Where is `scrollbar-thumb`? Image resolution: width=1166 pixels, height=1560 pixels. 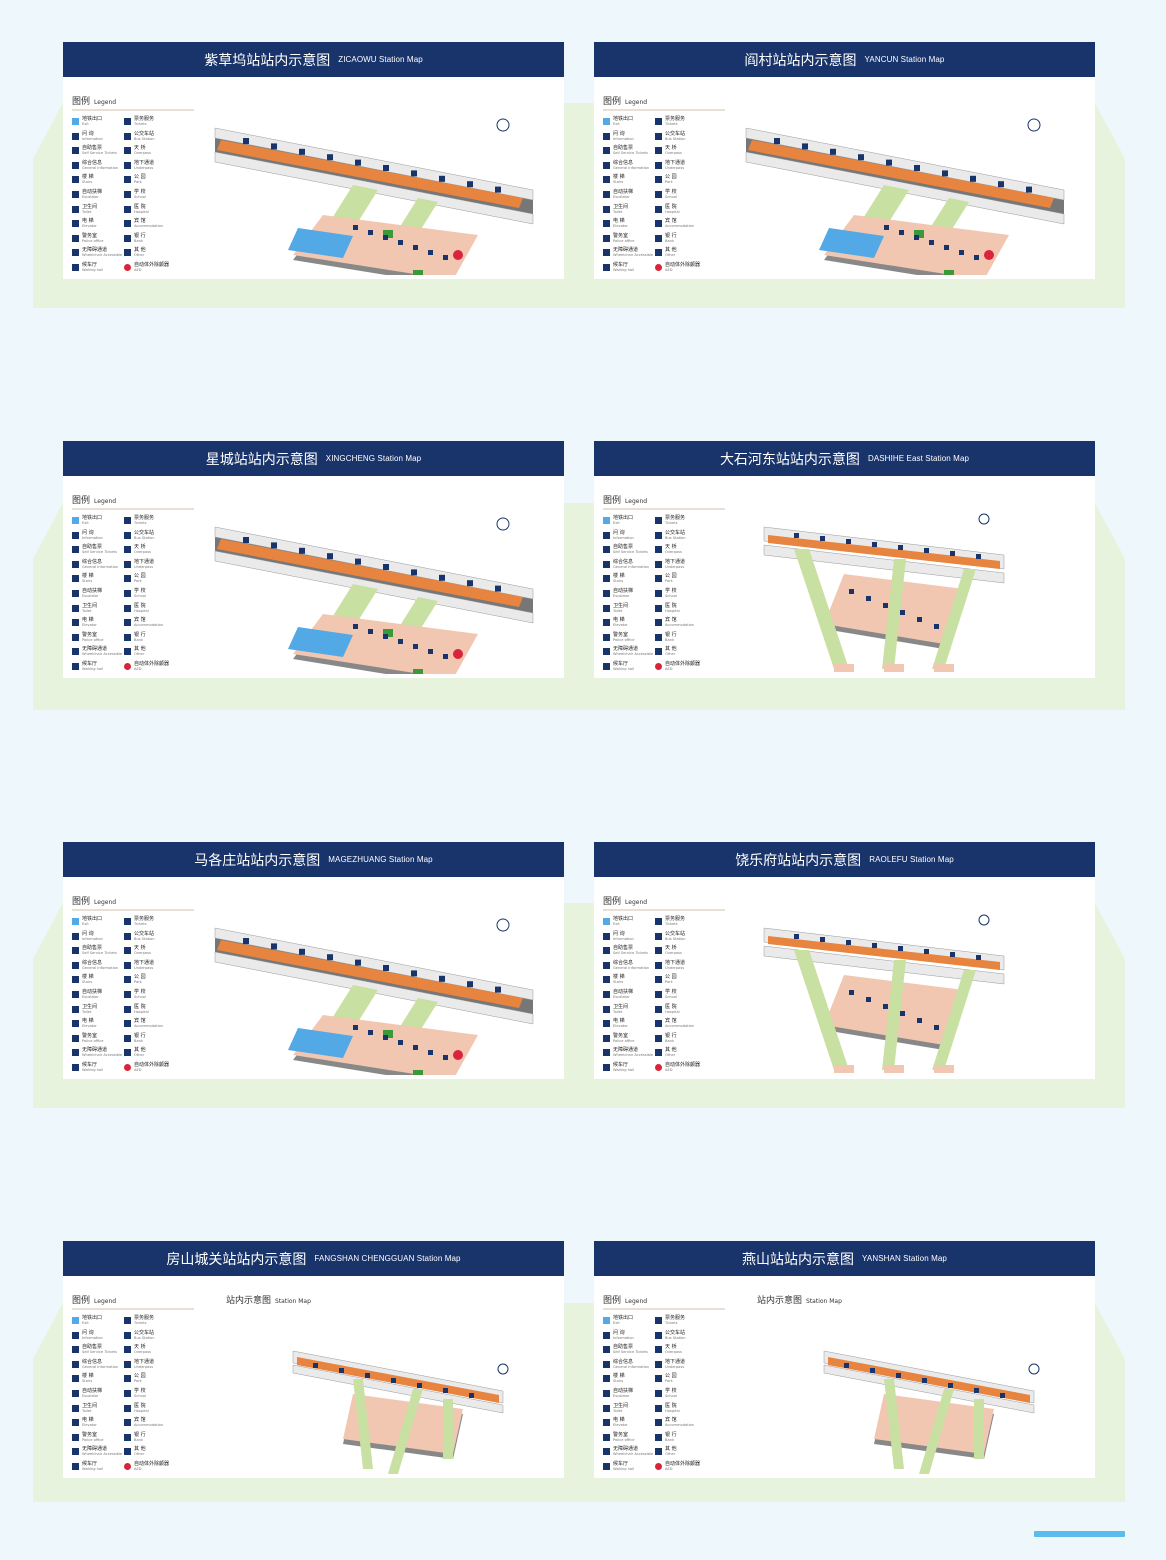
scrollbar-thumb is located at coordinates (1079, 1534).